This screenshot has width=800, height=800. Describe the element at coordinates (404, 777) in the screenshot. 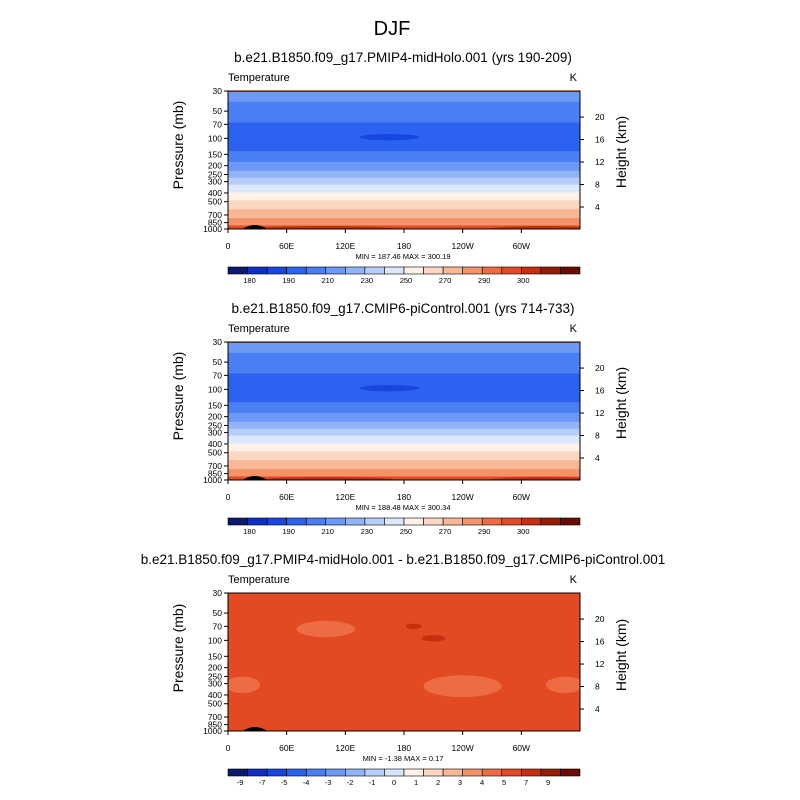

I see `panel-3-colorbar: -9 -7 -5 -4 -3 -2 -1 0 1 2 3 4 5 7 9` at that location.